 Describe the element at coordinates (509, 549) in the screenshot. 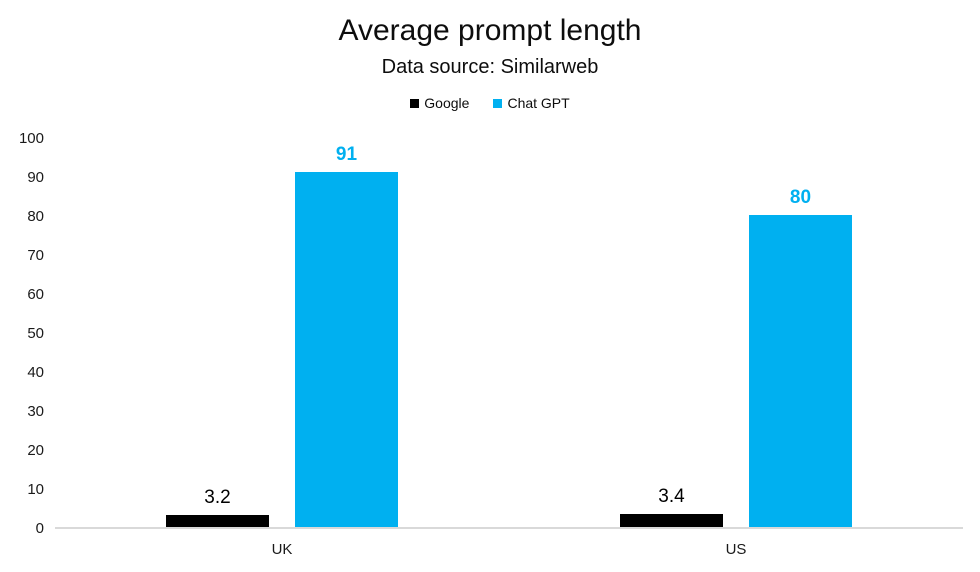

I see `x-axis: UK US` at that location.